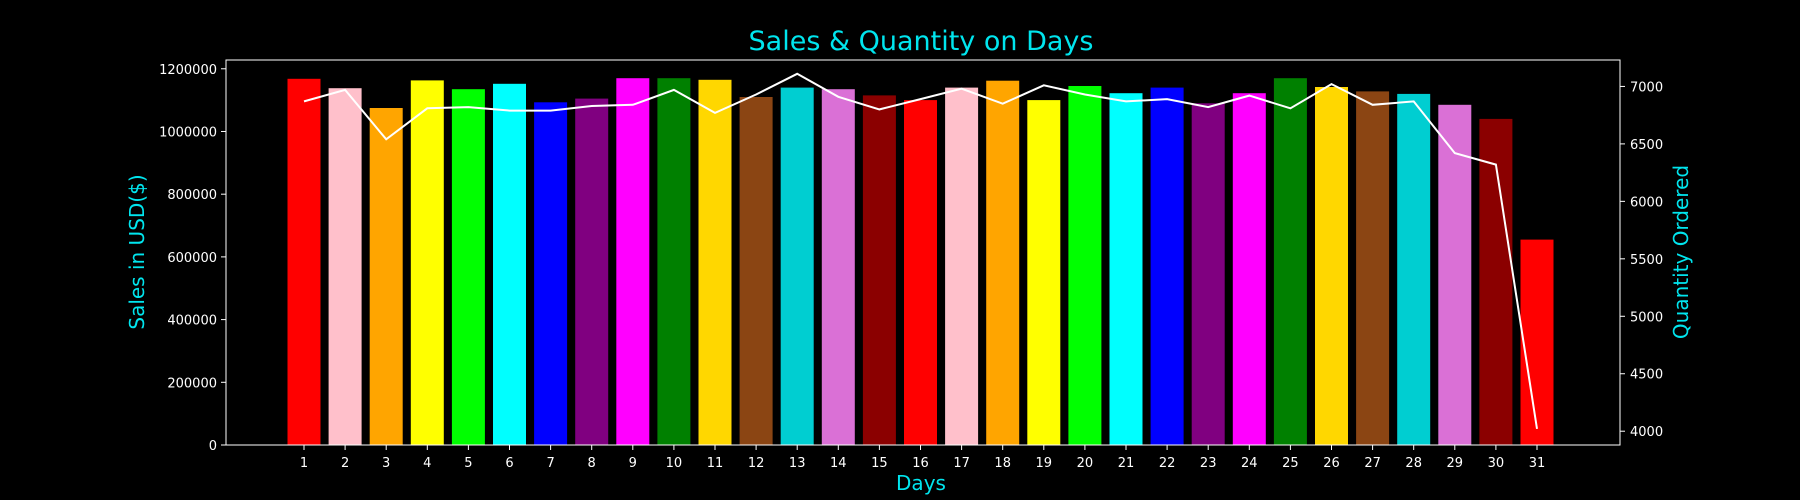  I want to click on x-tick-label: 31, so click(1537, 463).